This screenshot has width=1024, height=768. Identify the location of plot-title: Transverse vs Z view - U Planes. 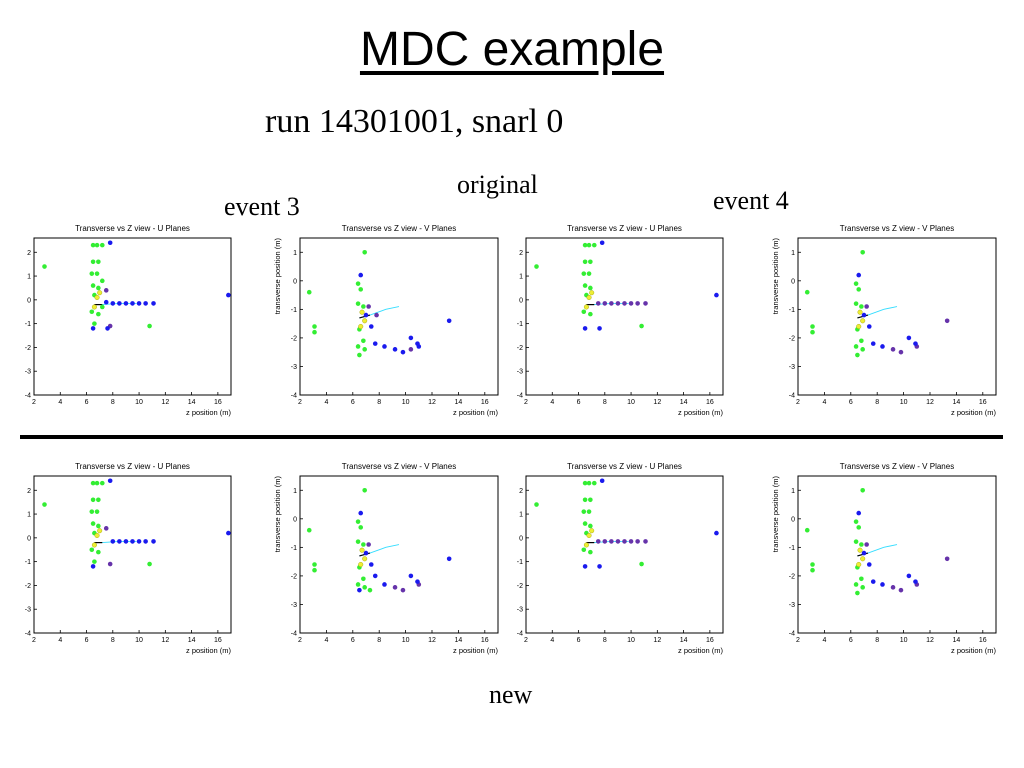
(624, 466).